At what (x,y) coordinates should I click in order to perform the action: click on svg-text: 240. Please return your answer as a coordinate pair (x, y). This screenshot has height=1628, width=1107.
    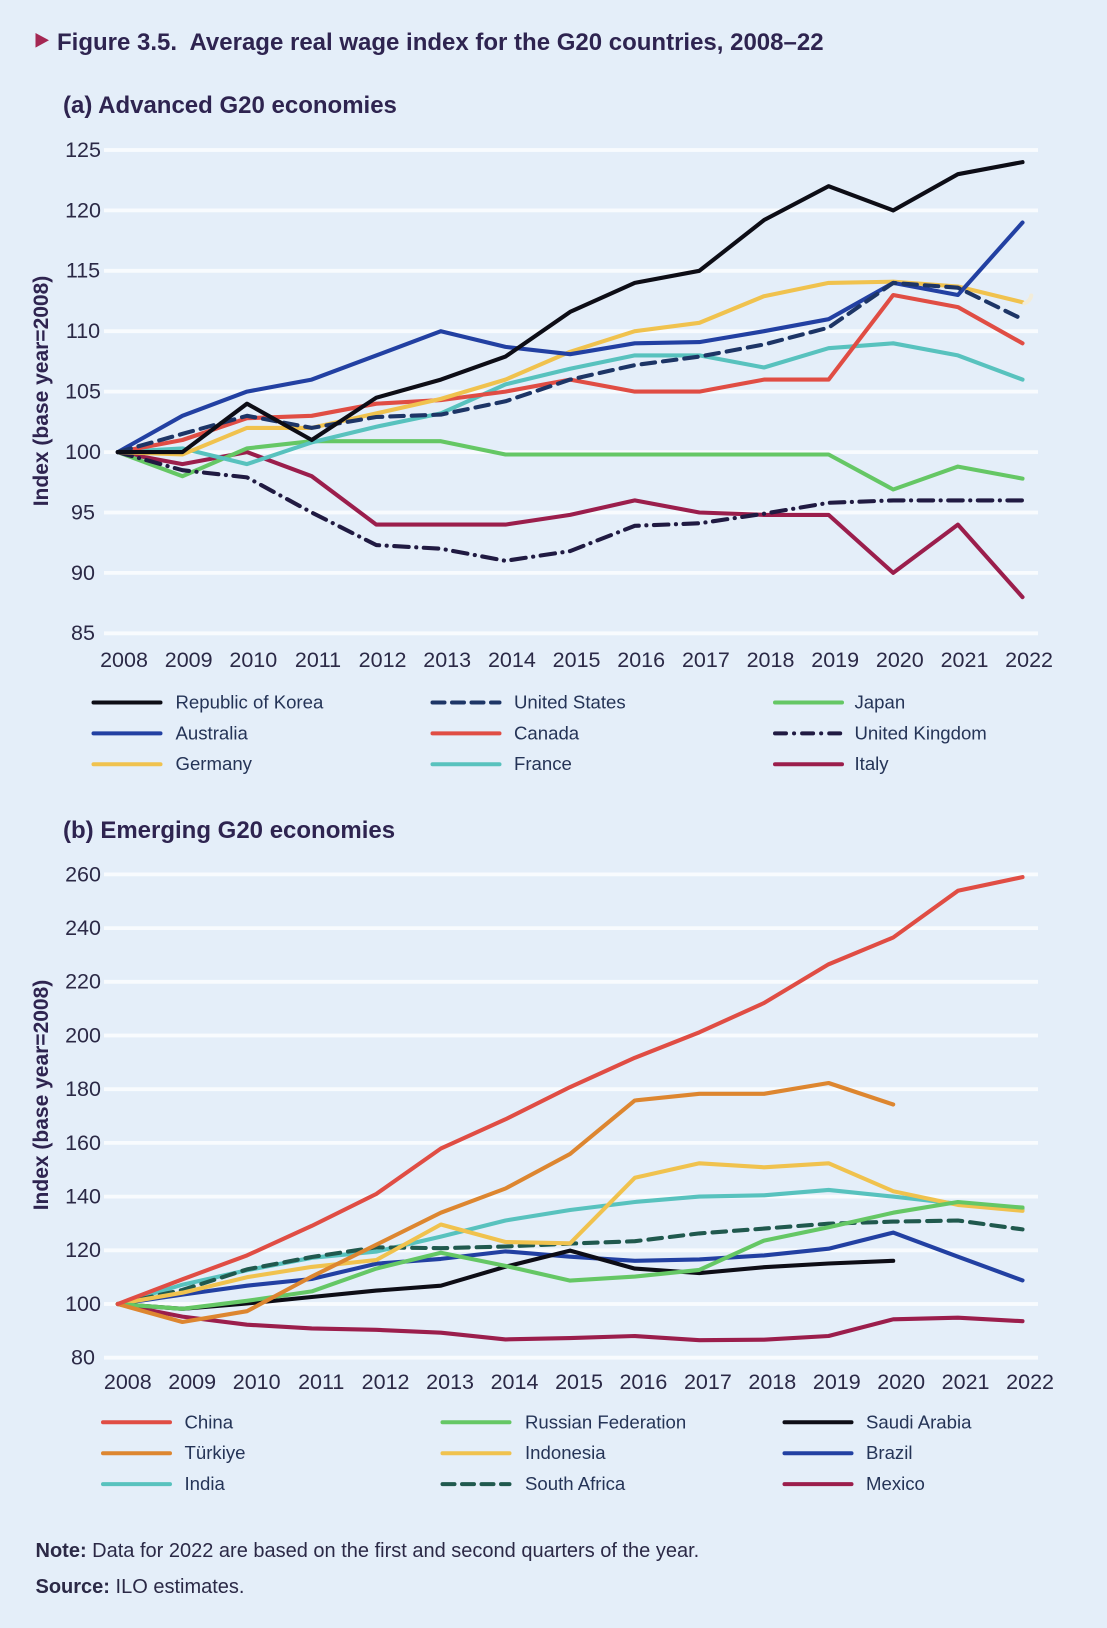
    Looking at the image, I should click on (83, 928).